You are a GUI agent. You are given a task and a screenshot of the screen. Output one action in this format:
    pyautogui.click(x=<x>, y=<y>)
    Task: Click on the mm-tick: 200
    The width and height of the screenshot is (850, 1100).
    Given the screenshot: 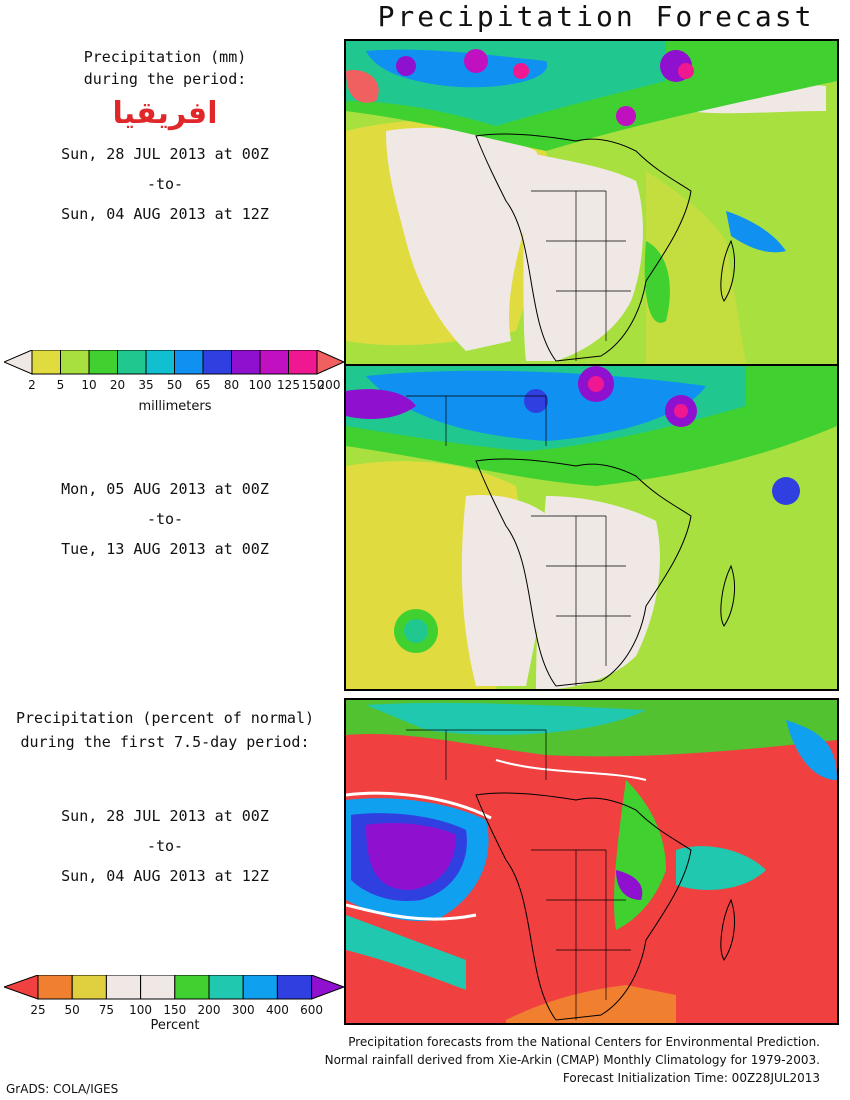 What is the action you would take?
    pyautogui.click(x=329, y=385)
    